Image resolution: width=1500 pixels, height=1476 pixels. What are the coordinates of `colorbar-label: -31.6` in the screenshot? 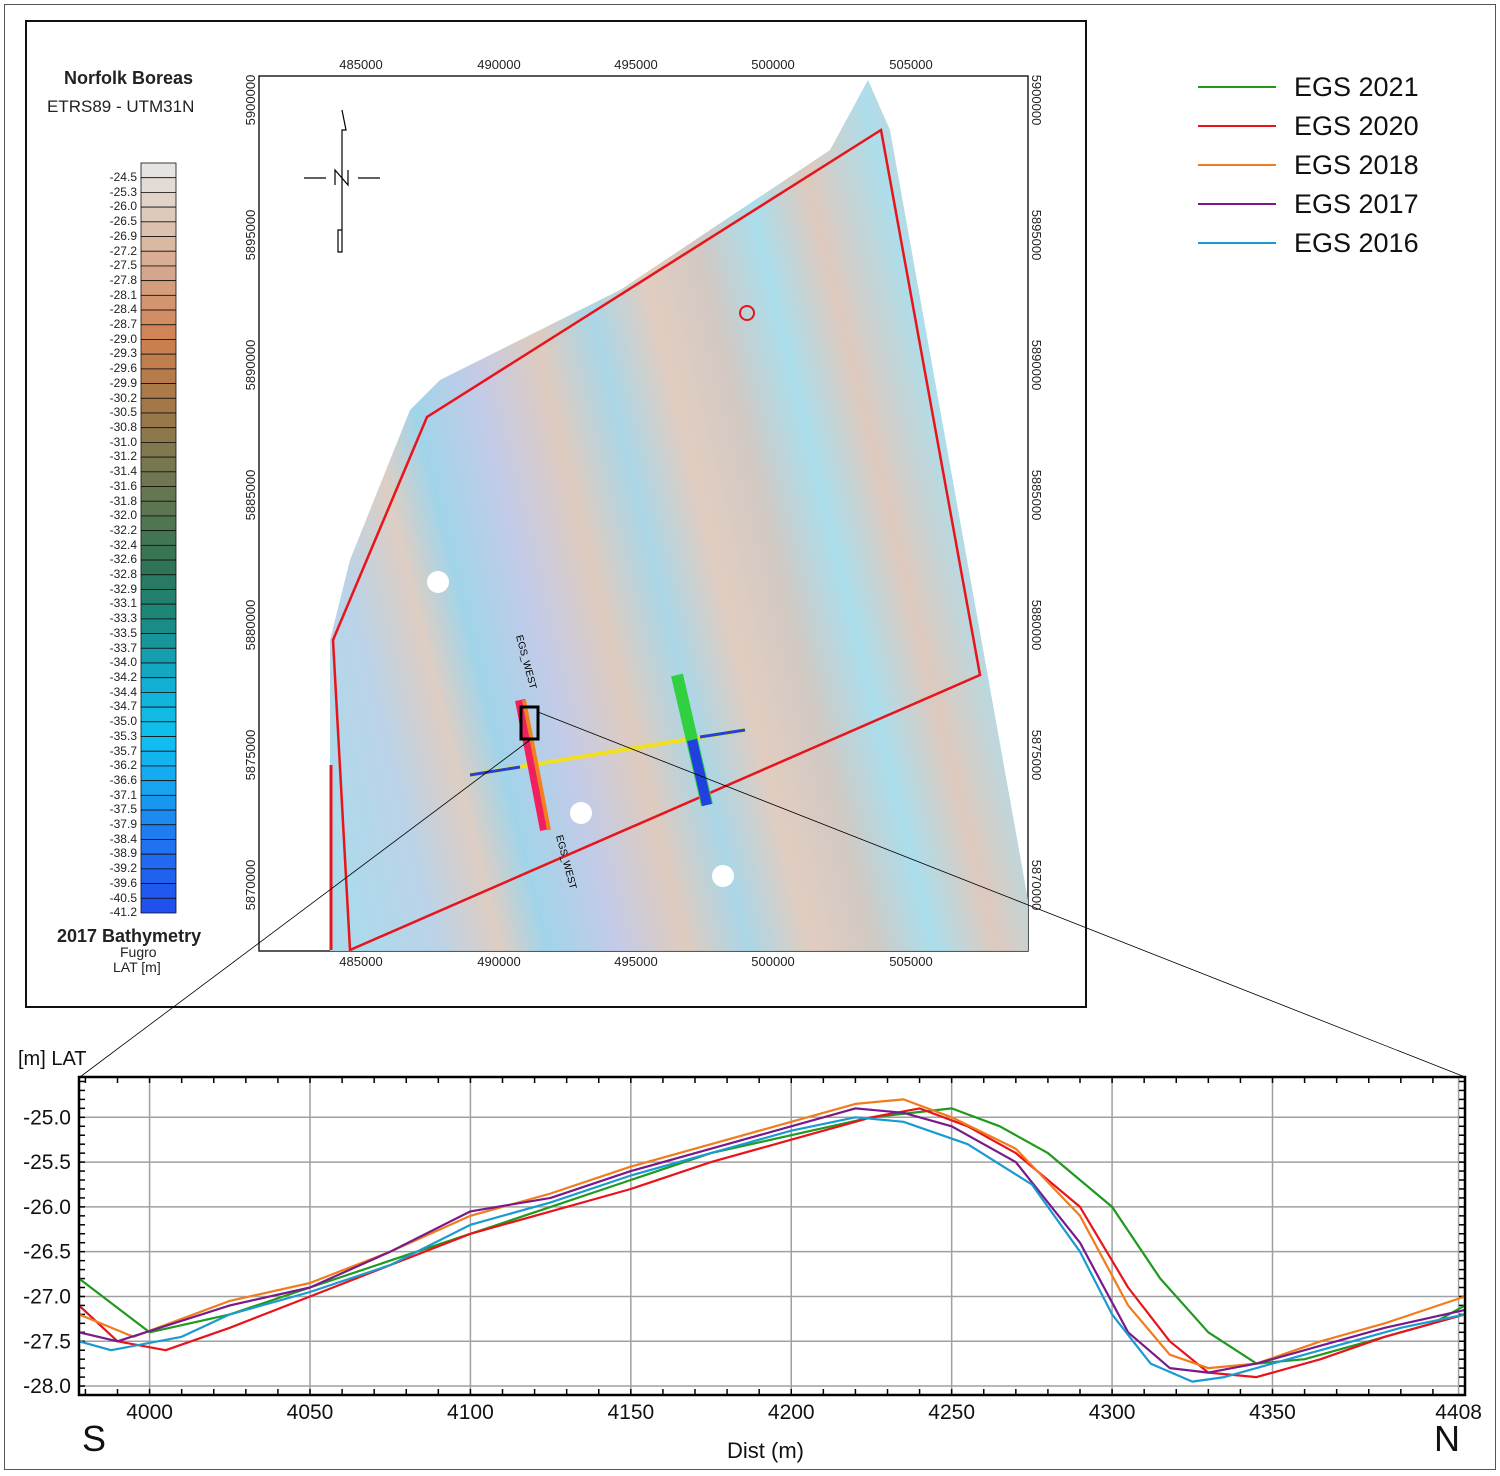 It's located at (123, 485).